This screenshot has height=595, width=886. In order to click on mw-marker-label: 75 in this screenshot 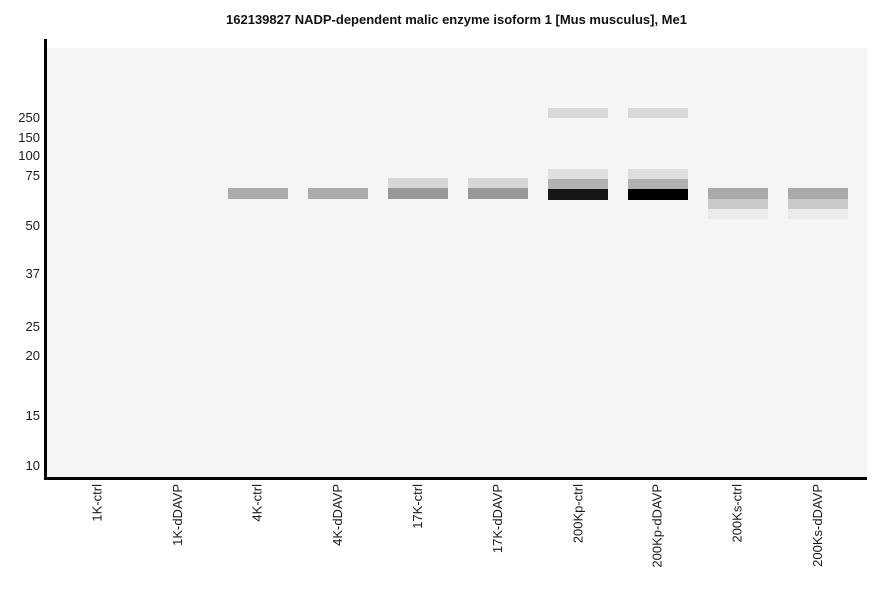, I will do `click(32, 175)`.